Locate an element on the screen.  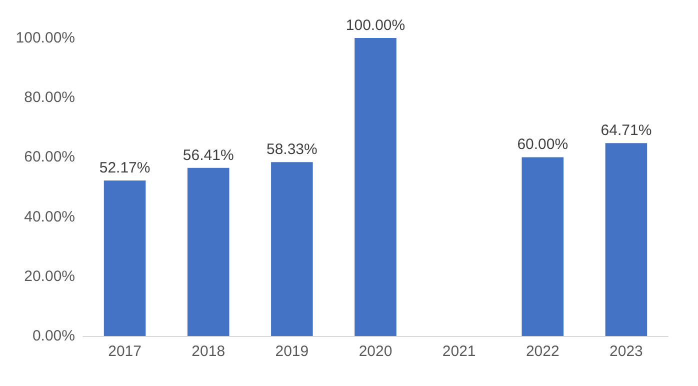
x-tick-label: 2018 is located at coordinates (209, 351).